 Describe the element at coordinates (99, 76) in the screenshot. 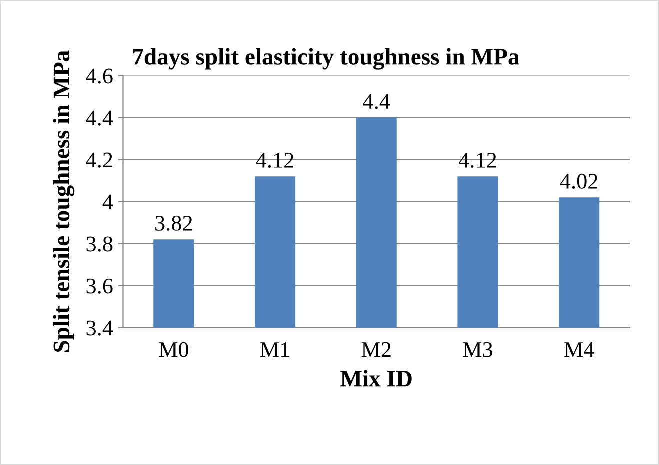

I see `y-tick-label: 4.6` at that location.